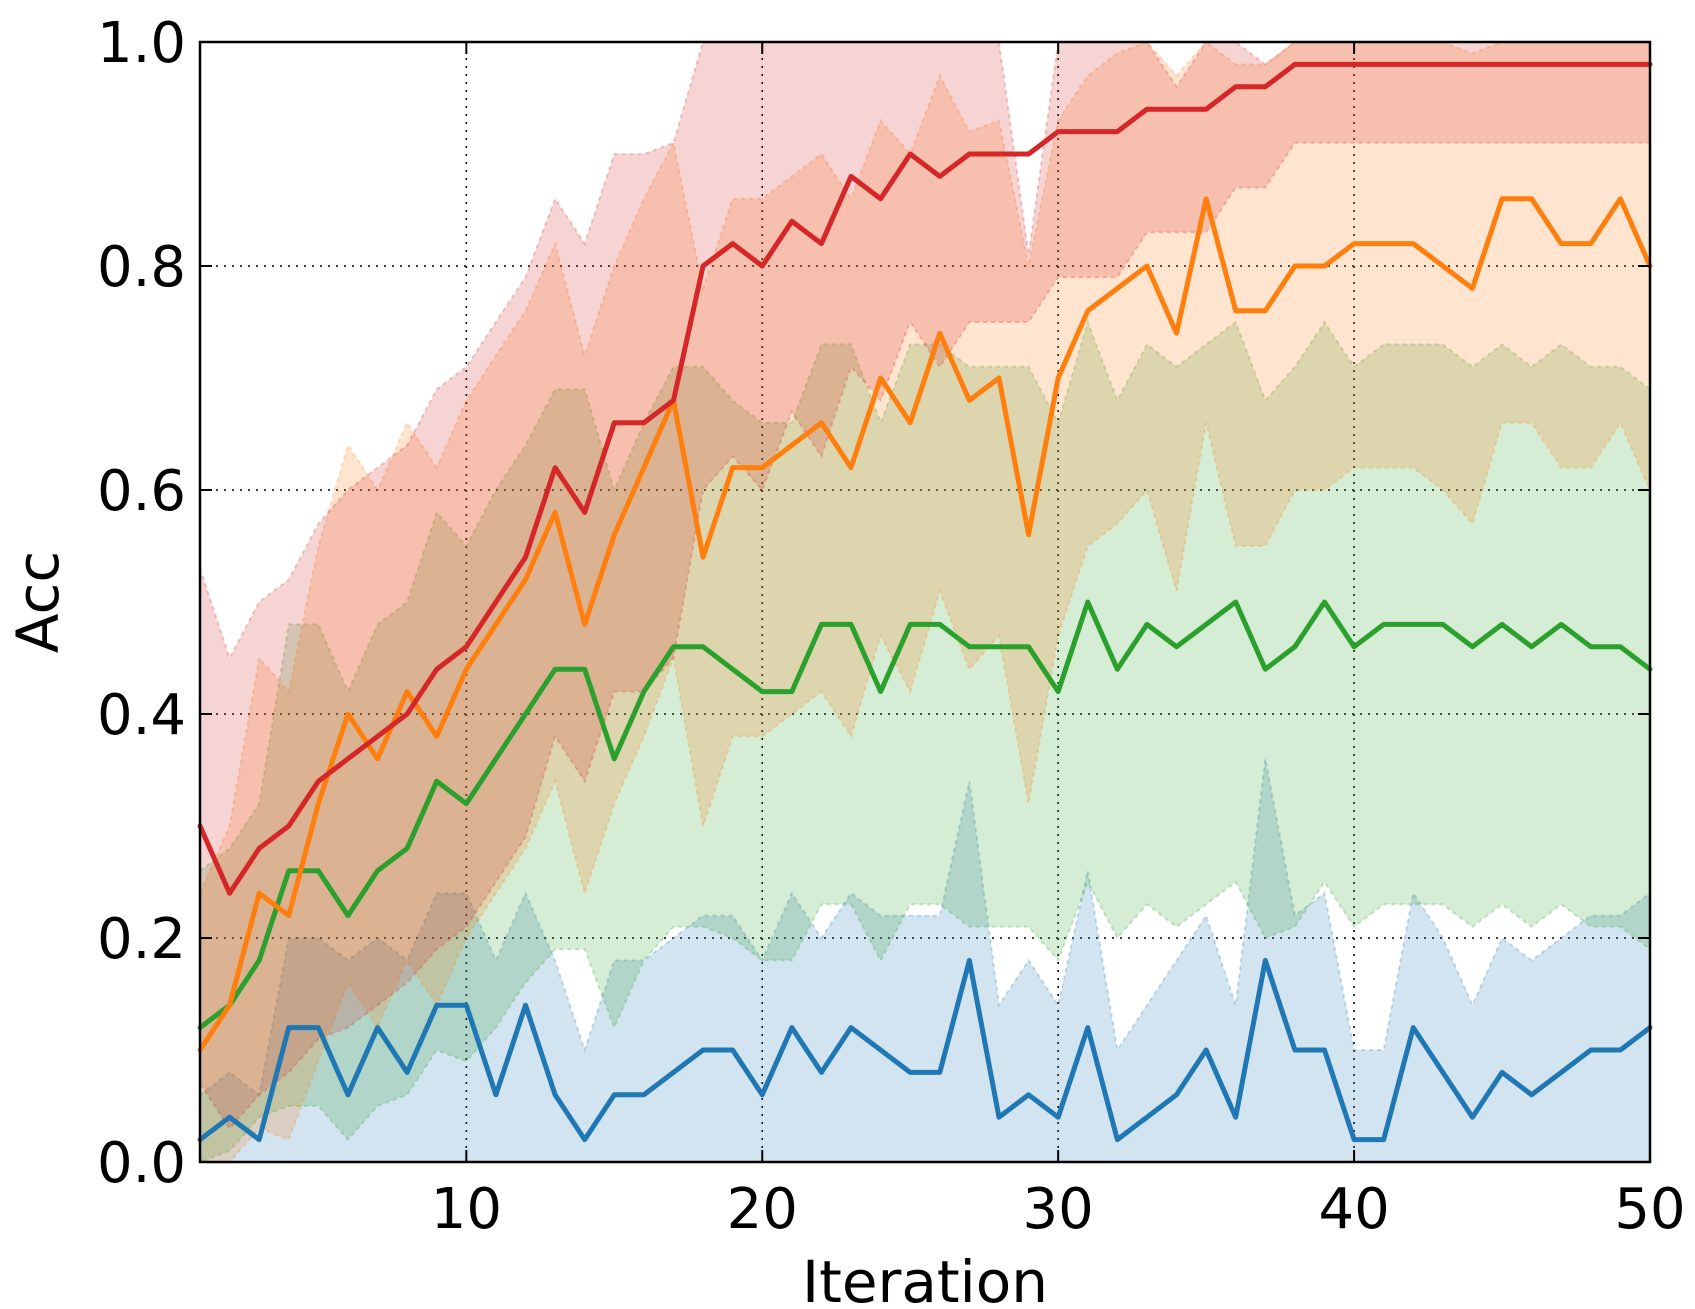 The image size is (1695, 1309). I want to click on x-tick-label: 40, so click(1353, 1209).